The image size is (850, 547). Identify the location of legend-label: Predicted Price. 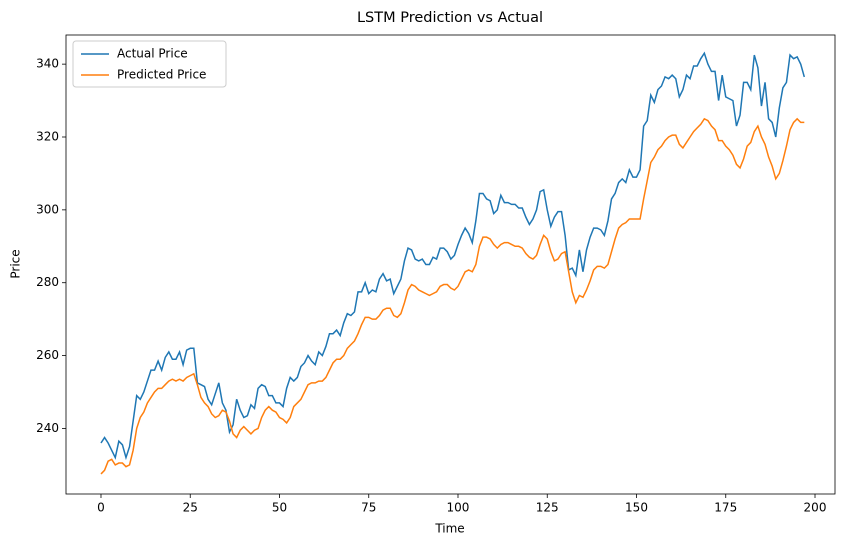
(161, 75).